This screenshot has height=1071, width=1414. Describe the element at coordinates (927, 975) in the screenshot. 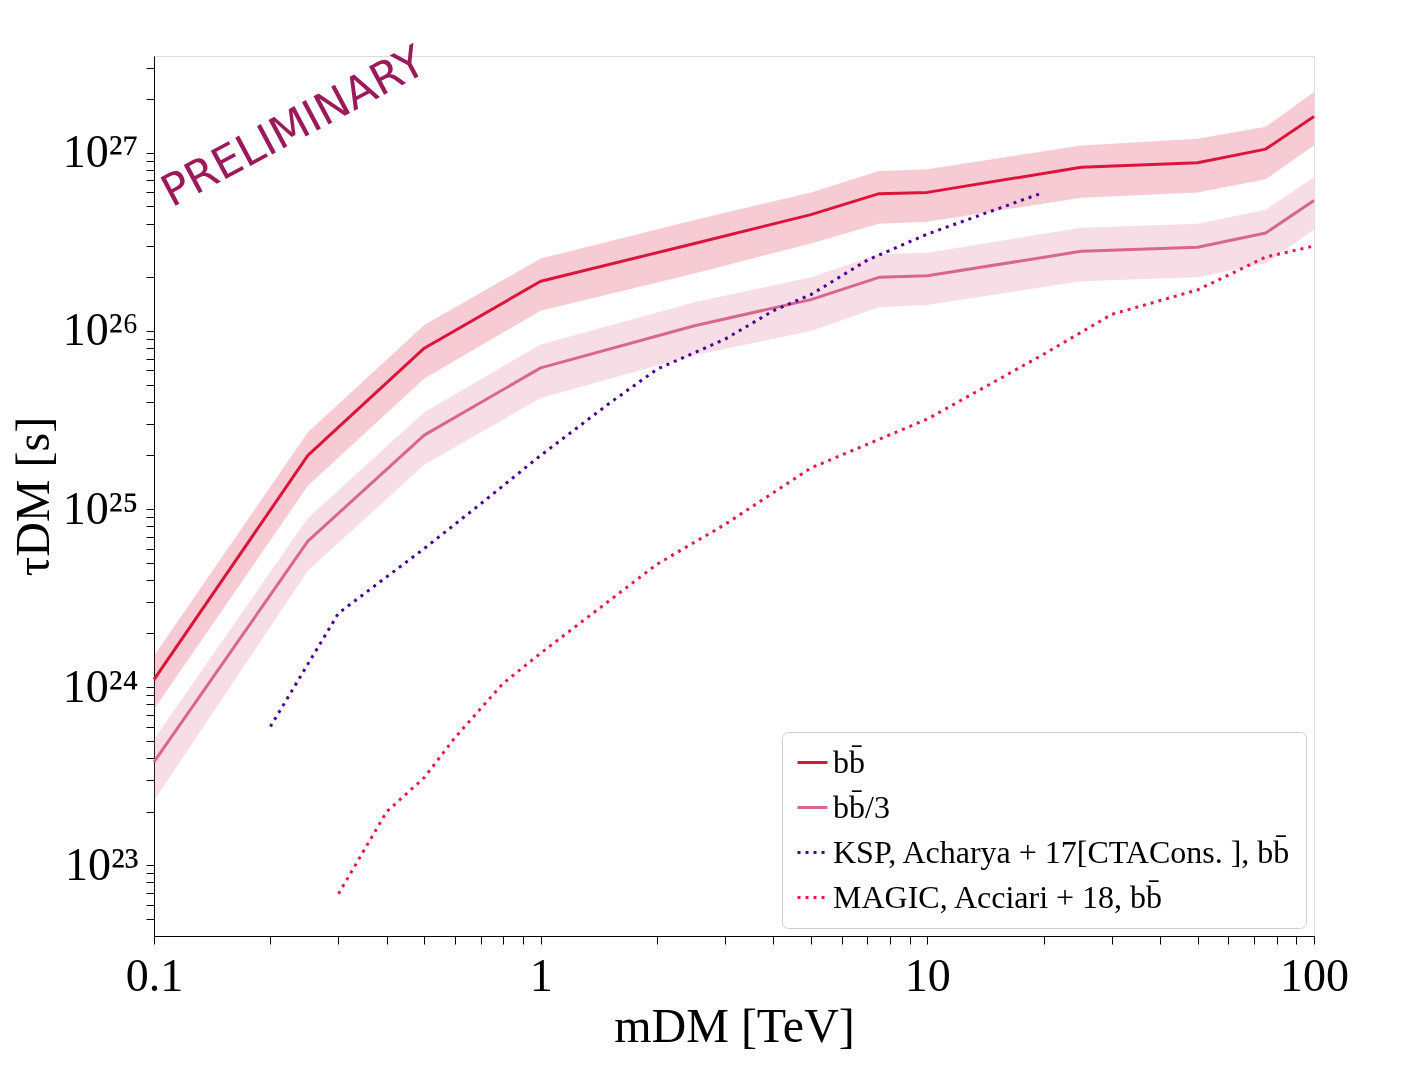

I see `x-tick-label: 10` at that location.